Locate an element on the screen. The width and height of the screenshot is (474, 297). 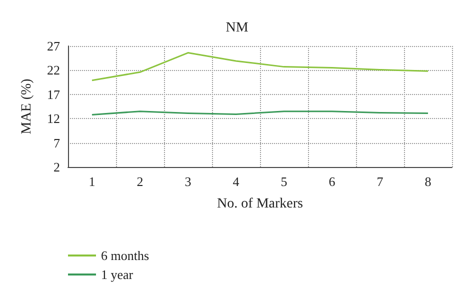
y-tick-label: 7 is located at coordinates (57, 142).